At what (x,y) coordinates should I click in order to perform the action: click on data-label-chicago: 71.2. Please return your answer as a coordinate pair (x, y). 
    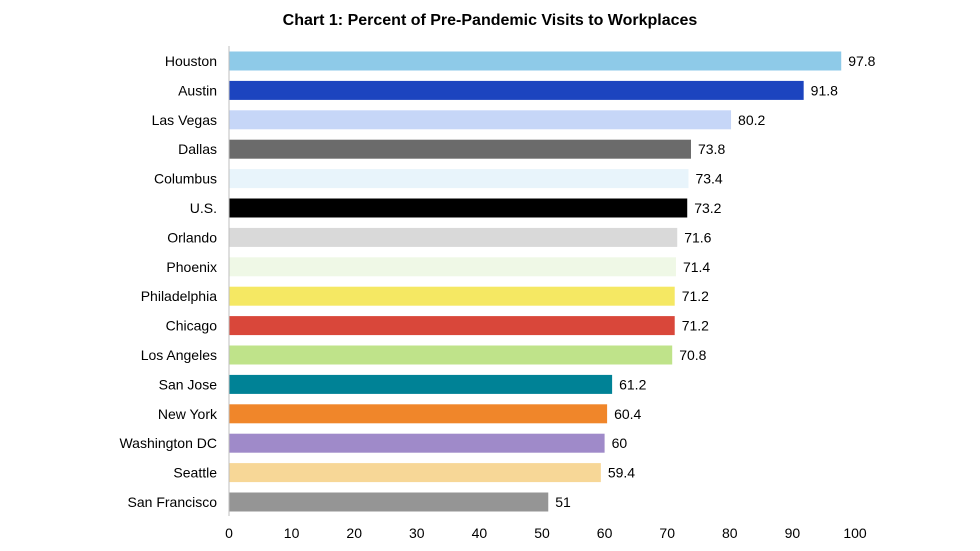
    Looking at the image, I should click on (695, 326).